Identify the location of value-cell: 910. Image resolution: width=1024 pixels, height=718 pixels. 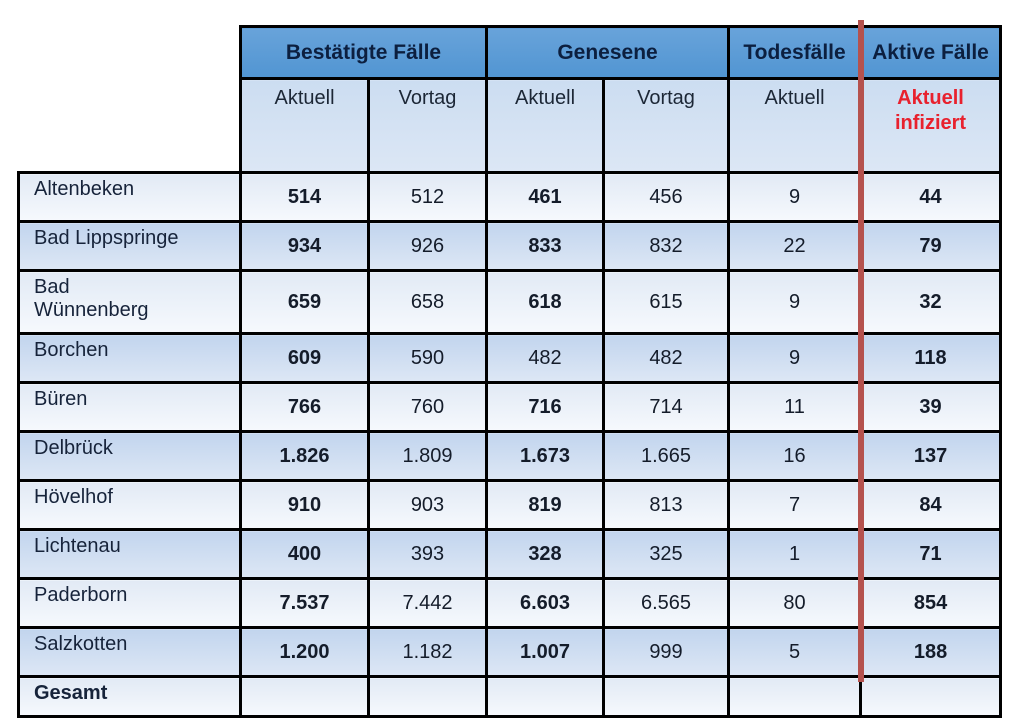
(304, 505).